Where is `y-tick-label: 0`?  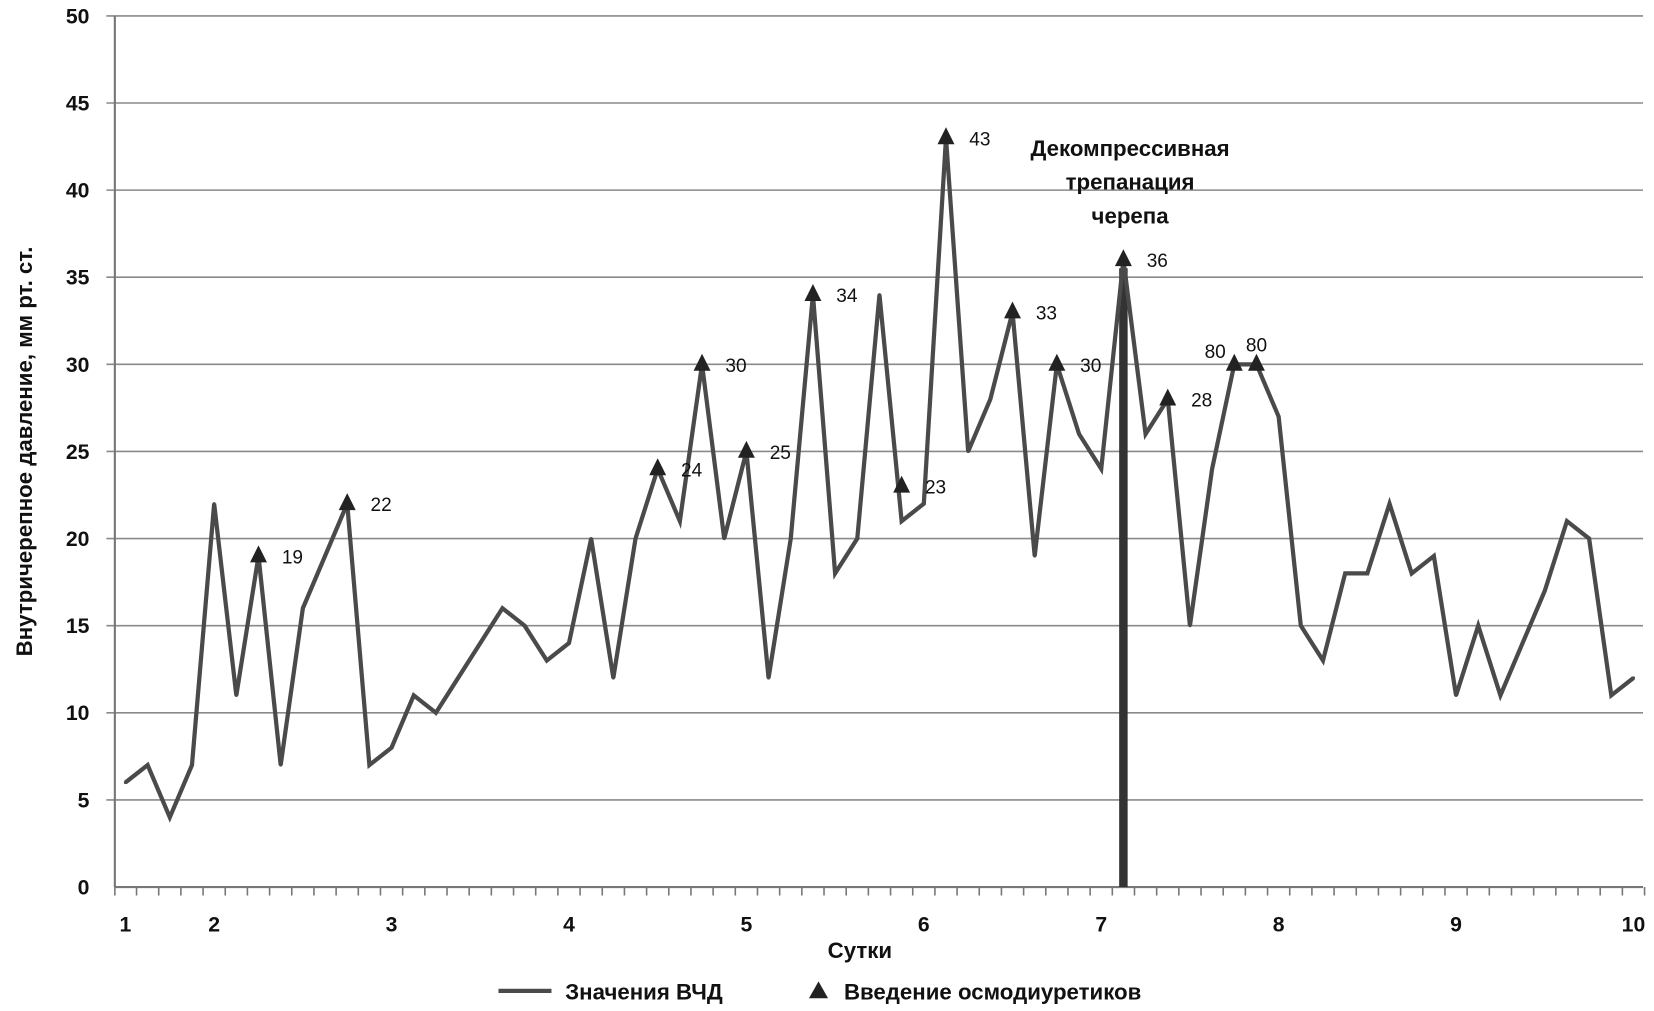
y-tick-label: 0 is located at coordinates (84, 887).